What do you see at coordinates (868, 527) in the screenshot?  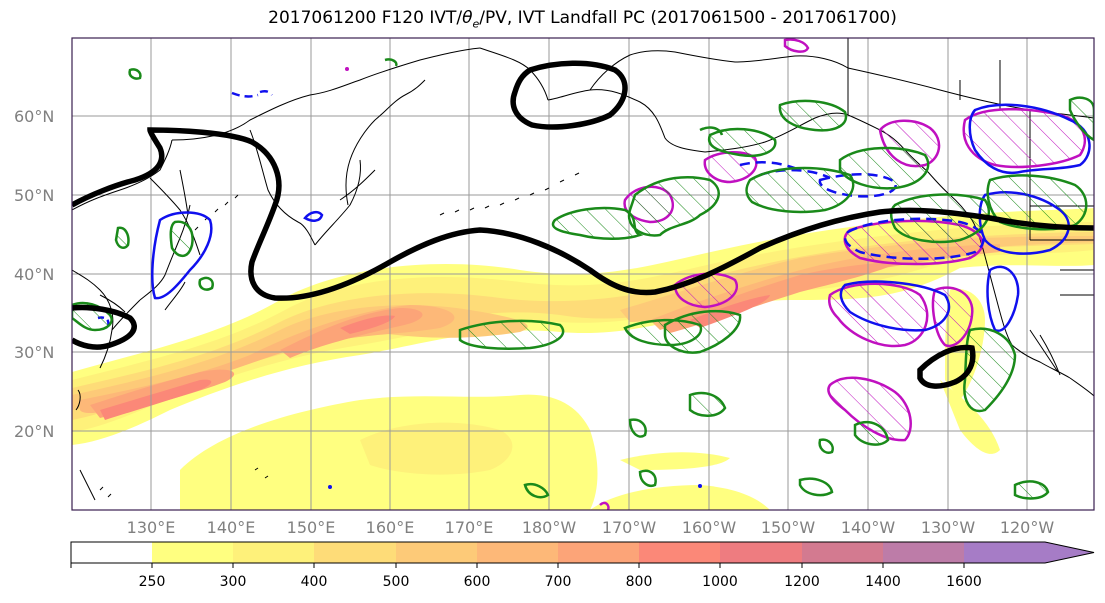 I see `lon-label-140w: 140°W` at bounding box center [868, 527].